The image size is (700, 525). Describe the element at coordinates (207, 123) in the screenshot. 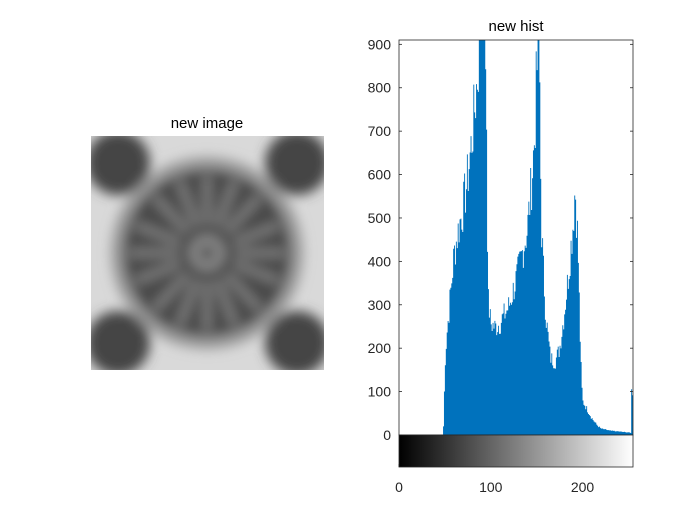

I see `image-title: new image` at that location.